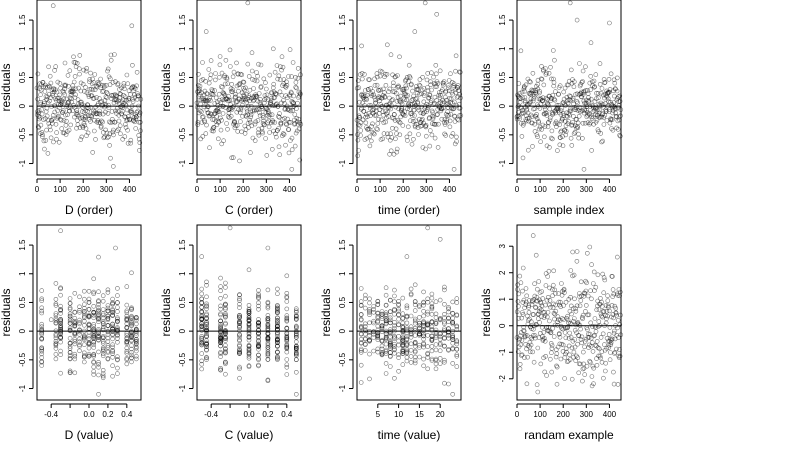 This screenshot has width=800, height=450. Describe the element at coordinates (502, 20) in the screenshot. I see `y-tick-label: 1.5` at that location.